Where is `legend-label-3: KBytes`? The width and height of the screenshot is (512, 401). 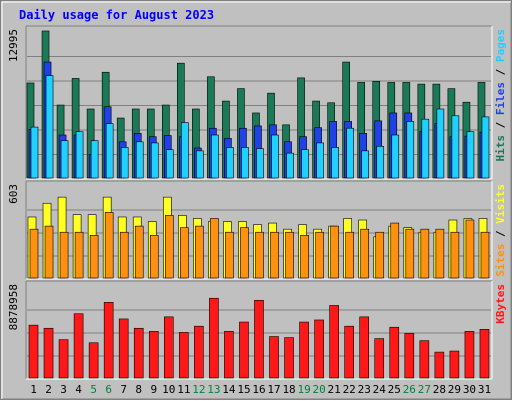 legend-label-3: KBytes is located at coordinates (500, 304).